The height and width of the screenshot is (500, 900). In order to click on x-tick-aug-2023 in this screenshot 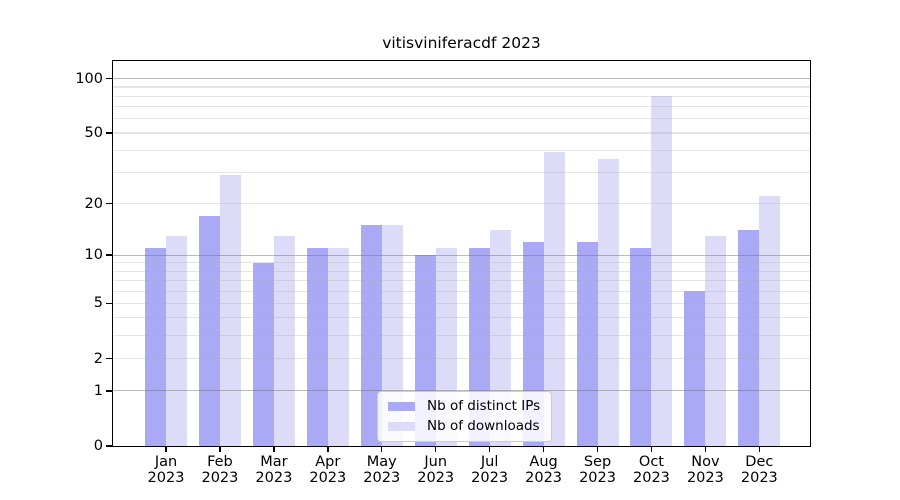, I will do `click(543, 449)`.